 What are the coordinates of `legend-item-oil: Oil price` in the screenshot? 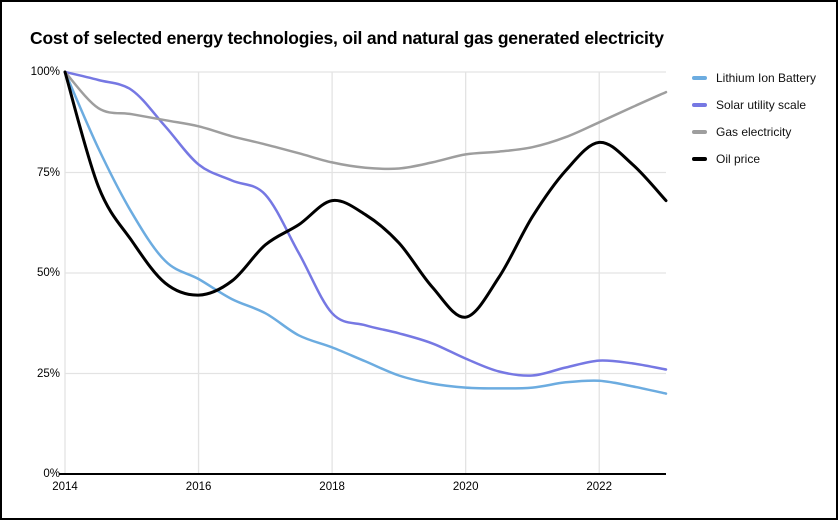 It's located at (754, 158).